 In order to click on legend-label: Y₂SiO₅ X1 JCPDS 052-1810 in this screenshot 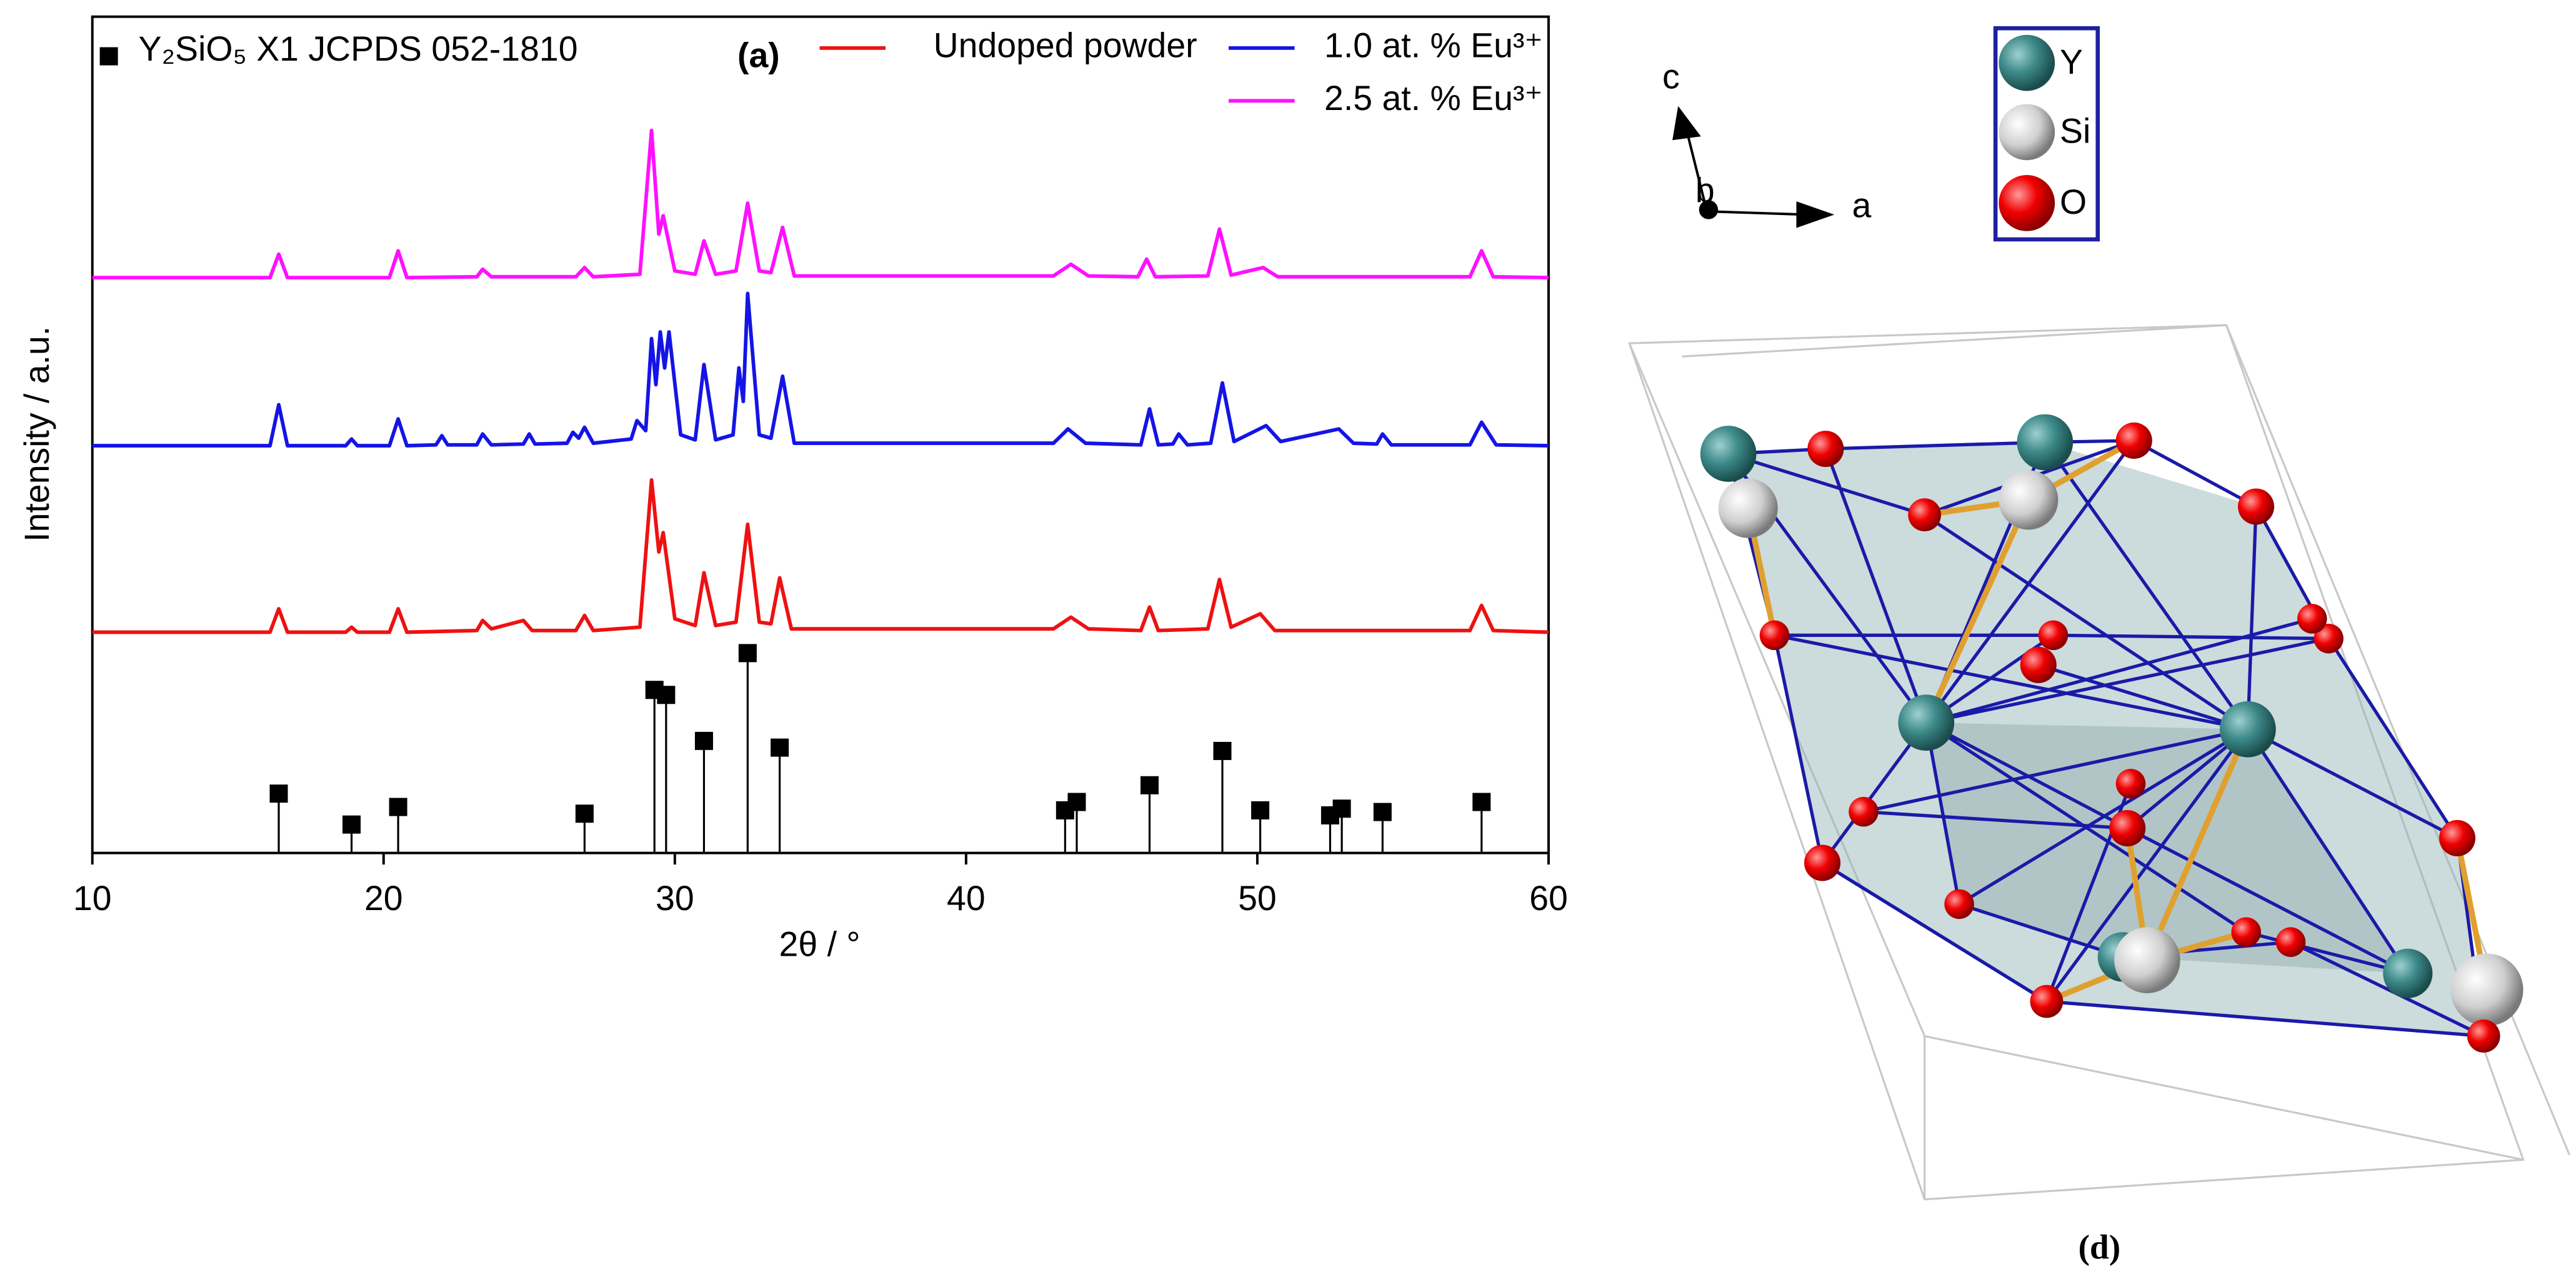, I will do `click(358, 48)`.